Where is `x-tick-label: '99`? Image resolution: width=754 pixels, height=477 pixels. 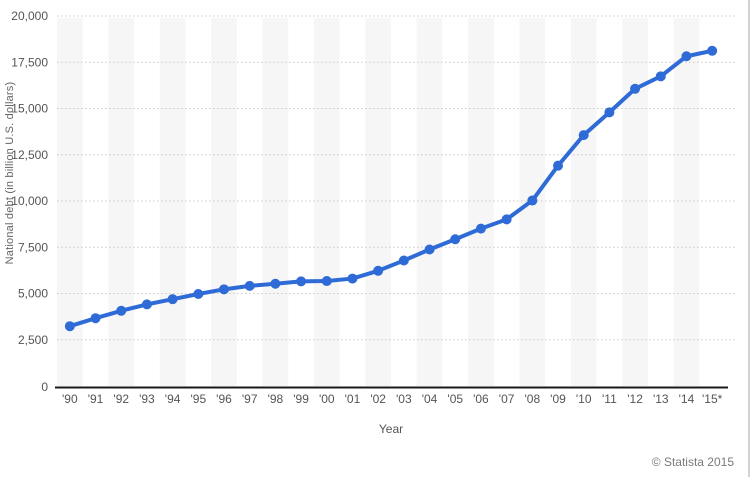 x-tick-label: '99 is located at coordinates (301, 399).